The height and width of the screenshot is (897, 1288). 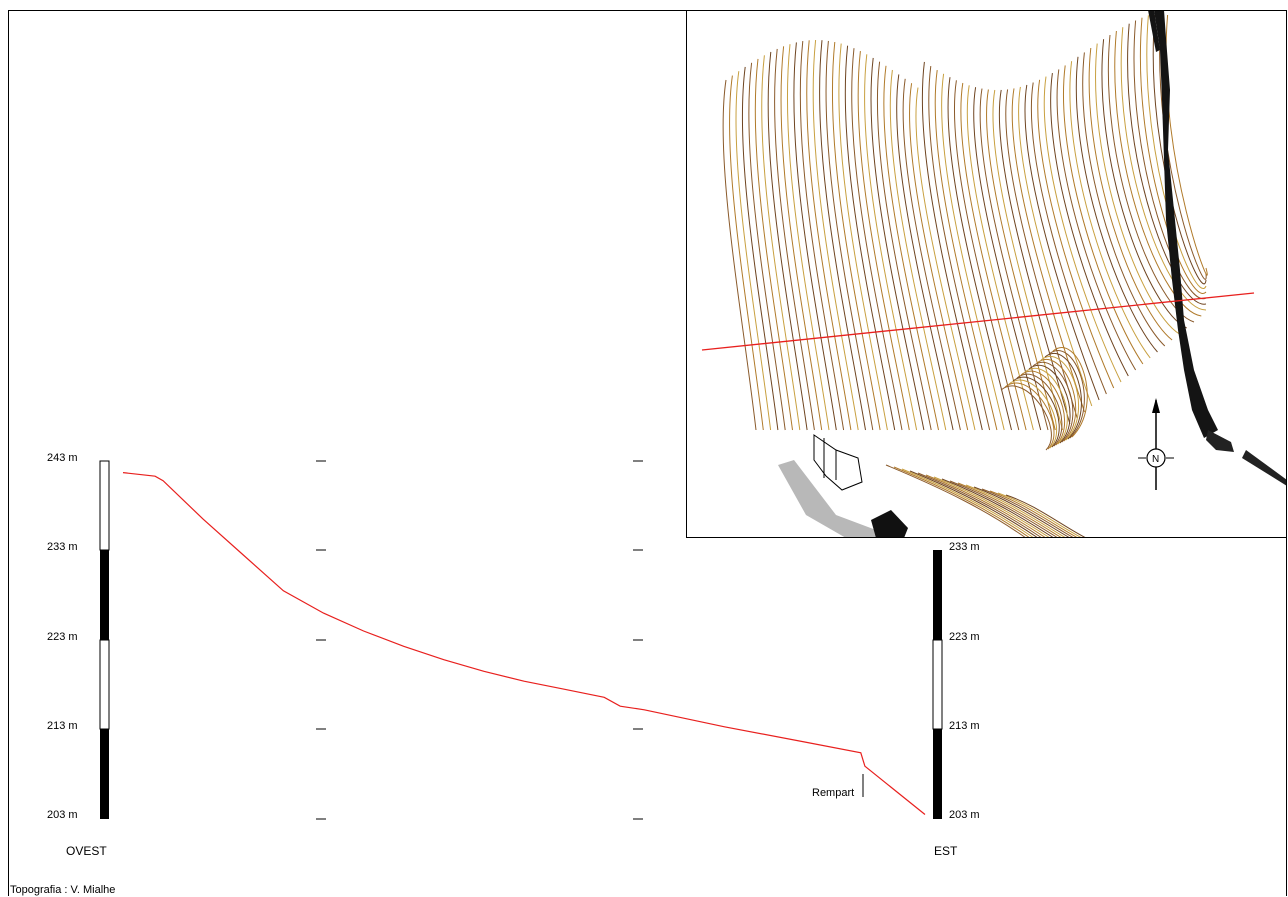 I want to click on grid-tick-marks, so click(x=479, y=640).